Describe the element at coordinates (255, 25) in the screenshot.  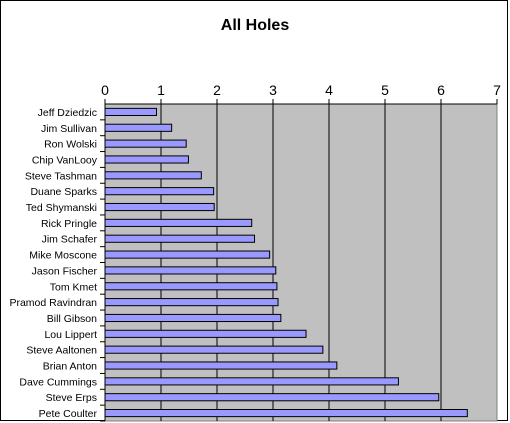
I see `chart-title: All Holes` at that location.